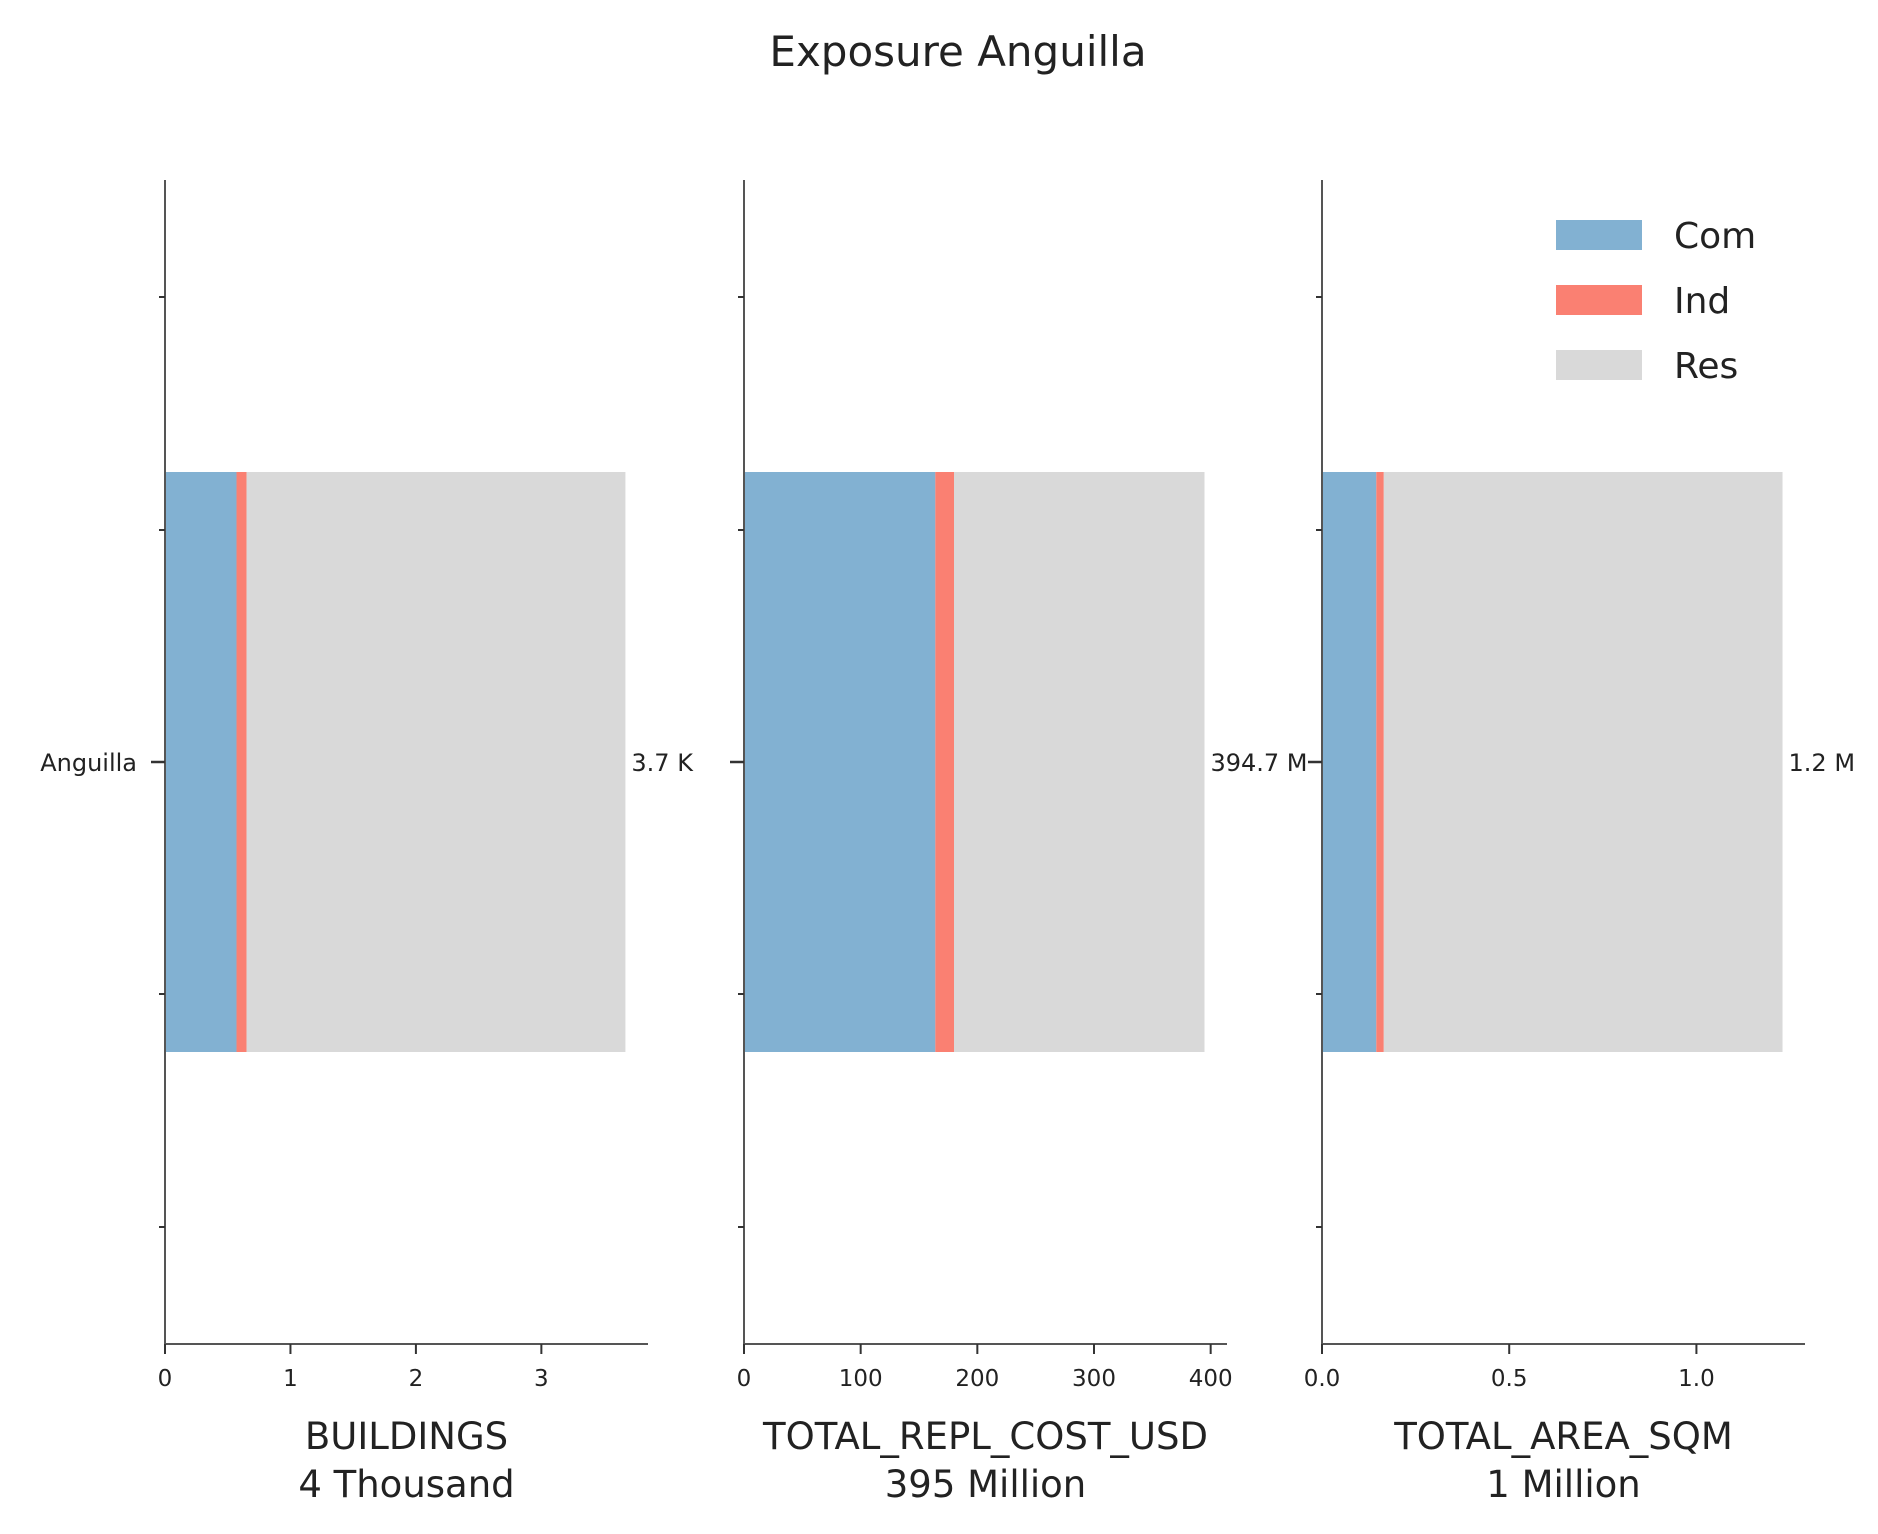  I want to click on chart-title: Exposure Anguilla, so click(957, 51).